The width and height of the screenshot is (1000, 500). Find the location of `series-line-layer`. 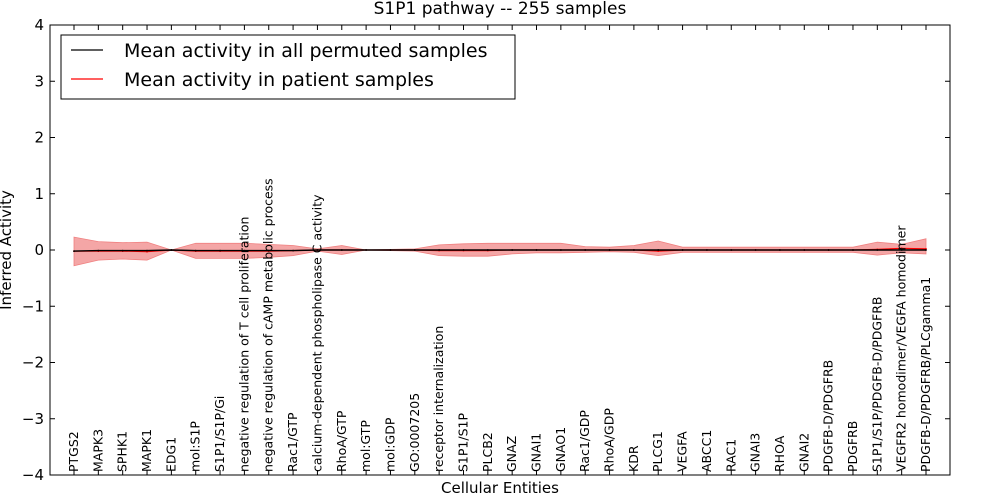

series-line-layer is located at coordinates (500, 250).